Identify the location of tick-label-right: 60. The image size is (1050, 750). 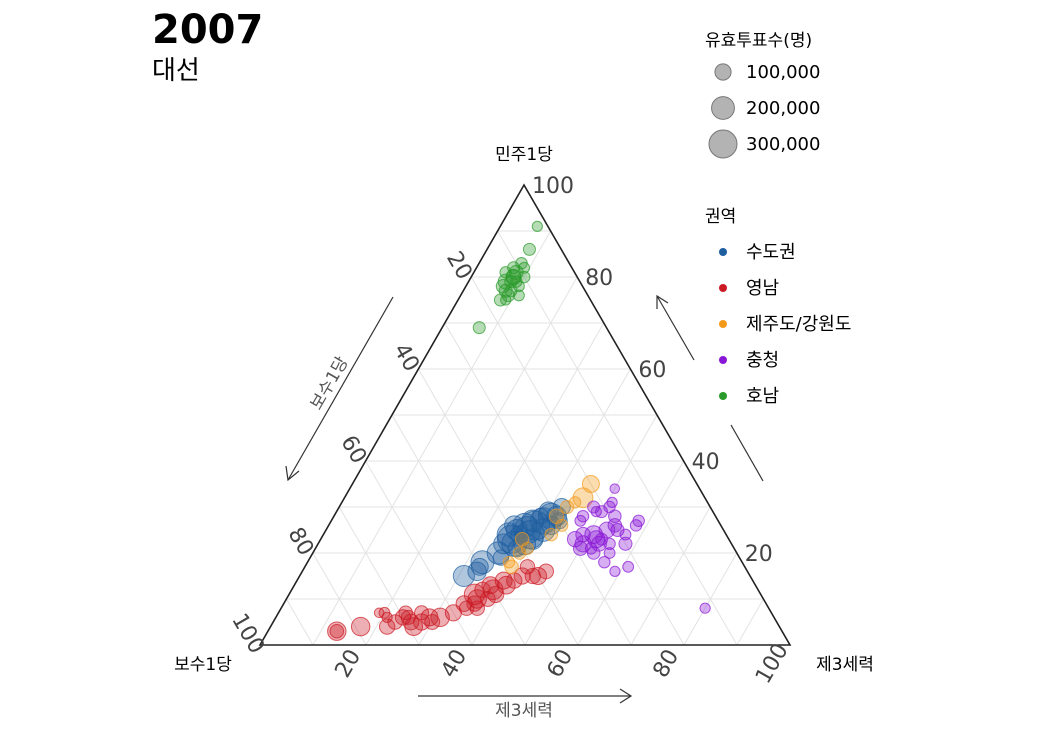
(561, 663).